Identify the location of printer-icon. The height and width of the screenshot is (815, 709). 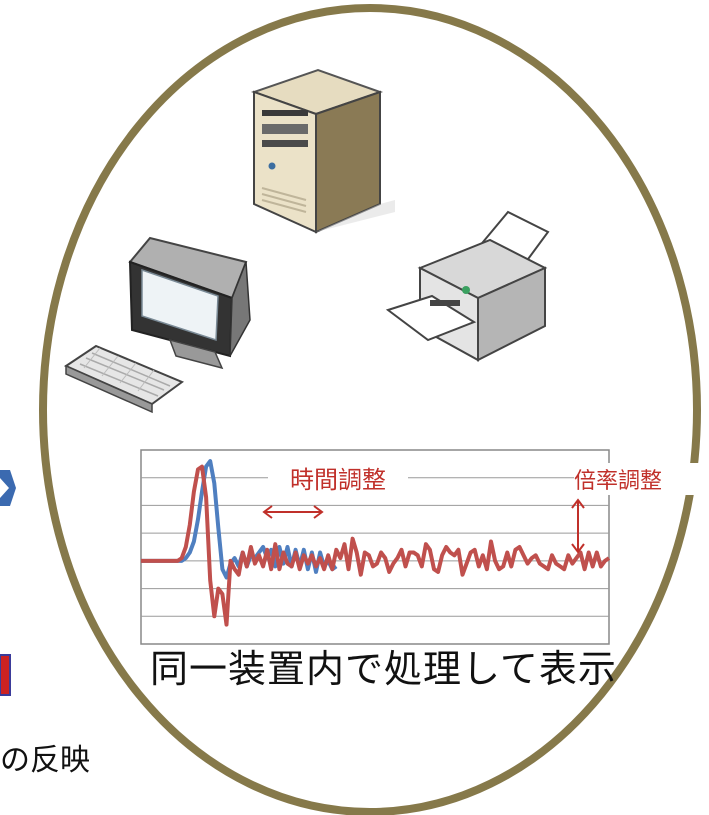
(467, 286).